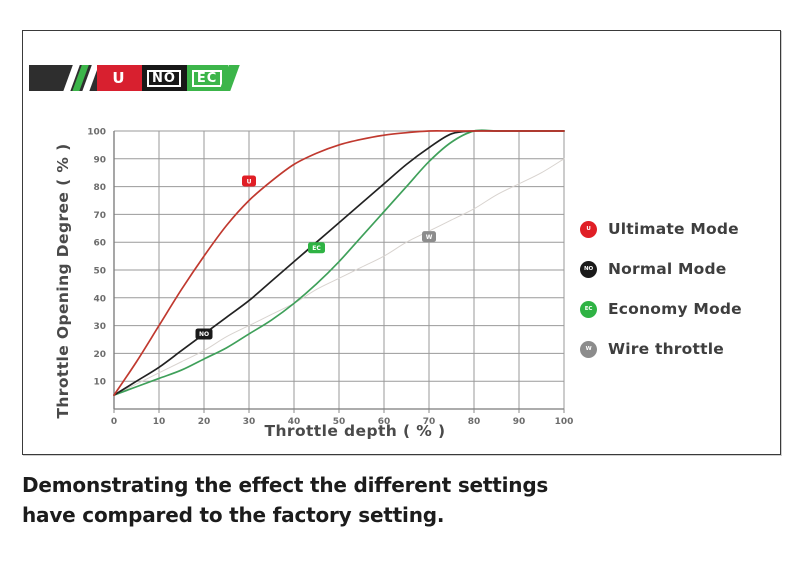 This screenshot has width=800, height=567. I want to click on x-tick-label: 60, so click(384, 422).